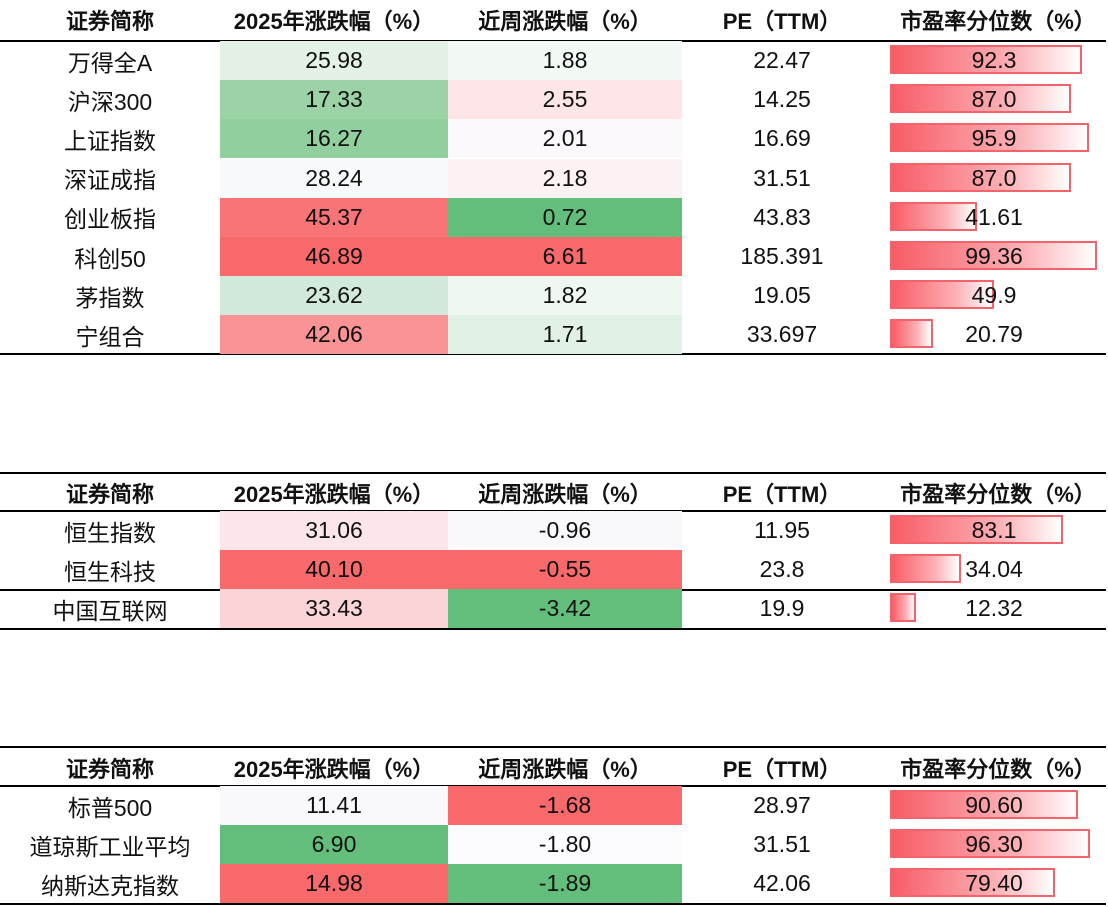 The height and width of the screenshot is (907, 1108). What do you see at coordinates (782, 295) in the screenshot?
I see `pe-ttm-cell: 19.05` at bounding box center [782, 295].